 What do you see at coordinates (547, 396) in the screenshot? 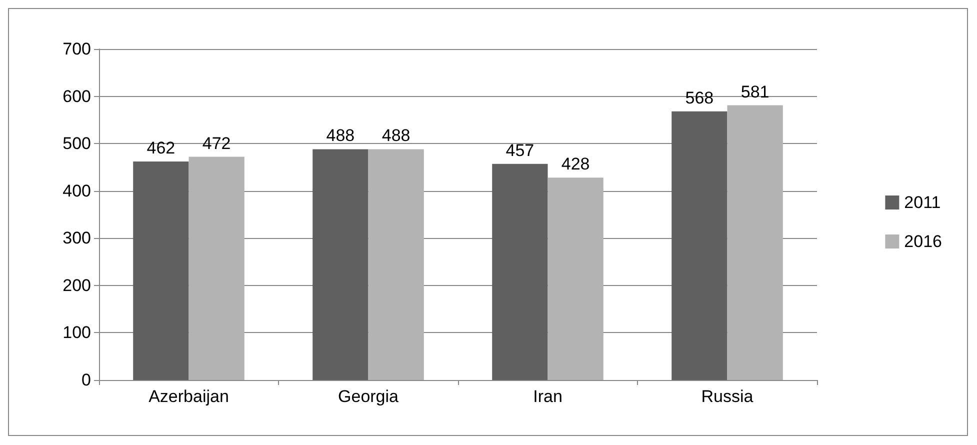
I see `x-tick-label: Iran` at bounding box center [547, 396].